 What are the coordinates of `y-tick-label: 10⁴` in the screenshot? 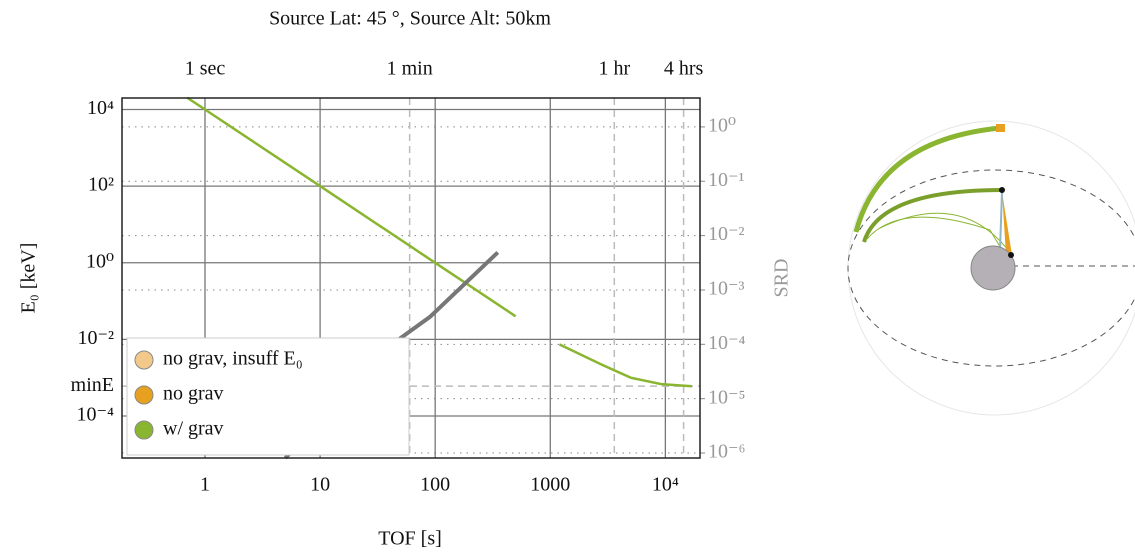 It's located at (100, 108).